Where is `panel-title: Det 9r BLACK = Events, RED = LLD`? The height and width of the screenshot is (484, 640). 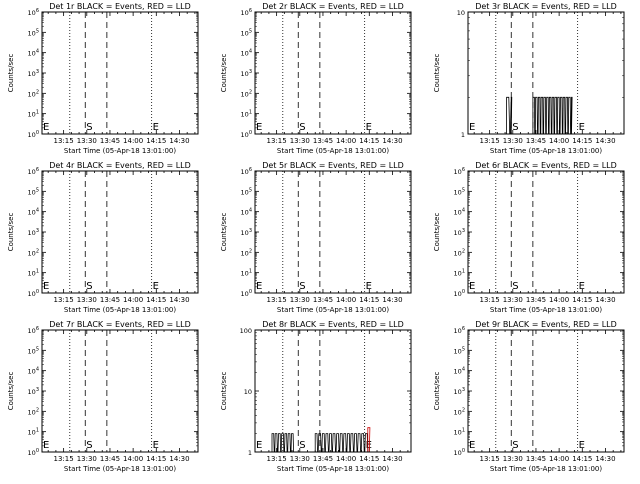 panel-title: Det 9r BLACK = Events, RED = LLD is located at coordinates (546, 324).